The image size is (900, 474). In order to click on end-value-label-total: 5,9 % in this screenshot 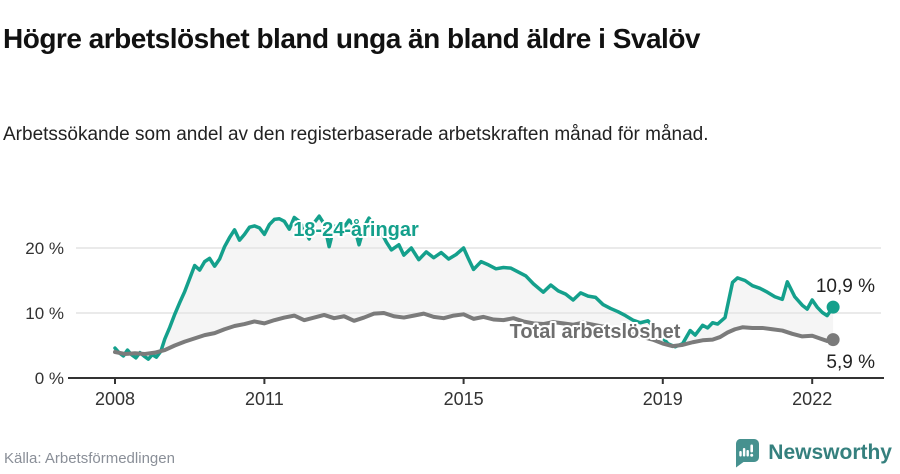, I will do `click(850, 362)`.